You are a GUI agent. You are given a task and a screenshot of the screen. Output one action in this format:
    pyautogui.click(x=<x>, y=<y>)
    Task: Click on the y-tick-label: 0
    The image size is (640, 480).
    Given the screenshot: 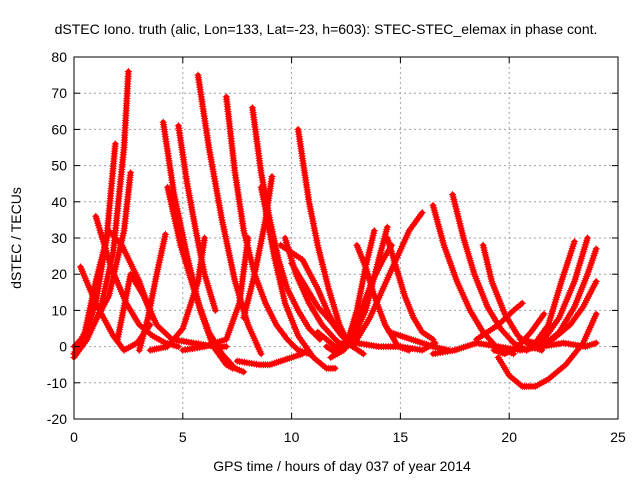 What is the action you would take?
    pyautogui.click(x=63, y=347)
    